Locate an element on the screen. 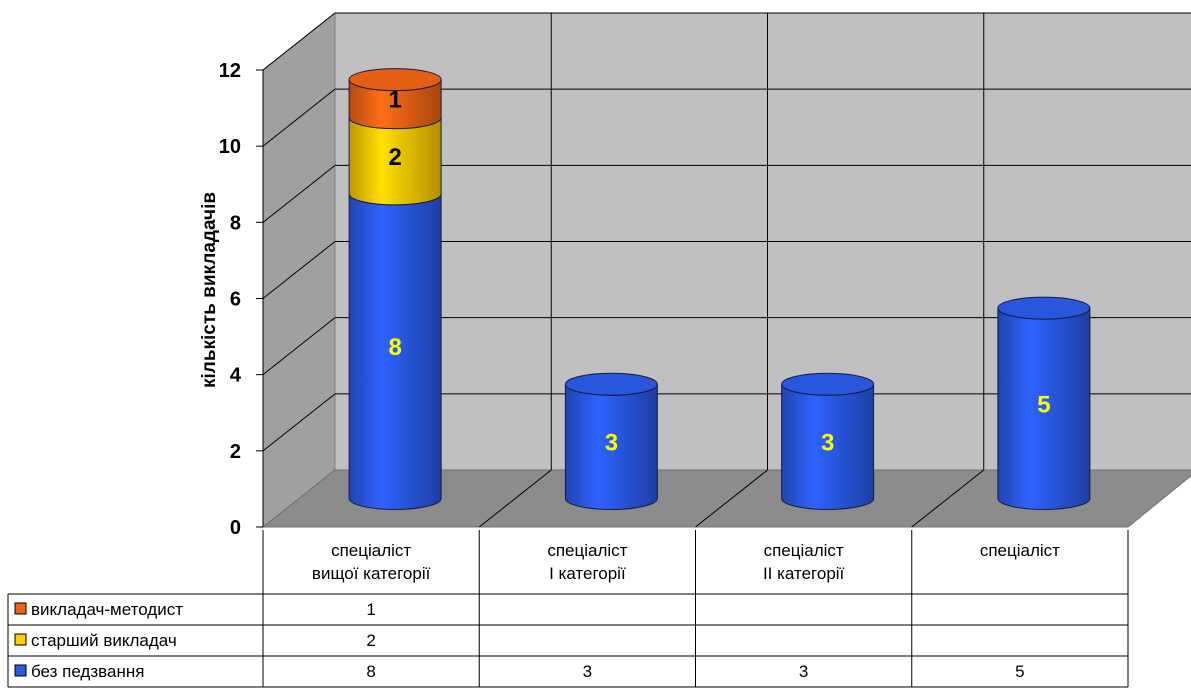 The width and height of the screenshot is (1191, 693). y-axis: кількість викладачів 0 2 4 6 8 10 12 is located at coordinates (231, 299).